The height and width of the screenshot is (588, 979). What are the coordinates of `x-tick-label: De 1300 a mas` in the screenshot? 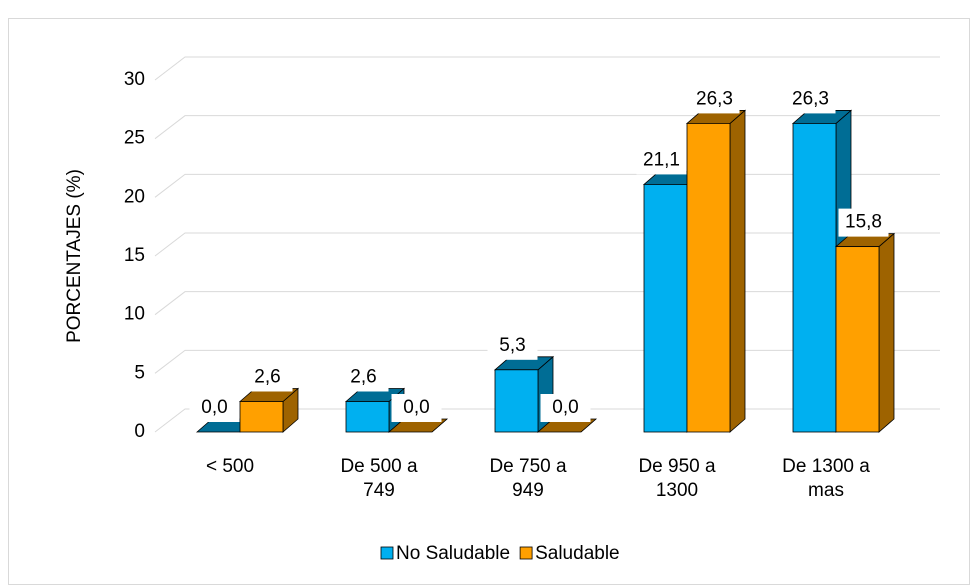 It's located at (826, 478).